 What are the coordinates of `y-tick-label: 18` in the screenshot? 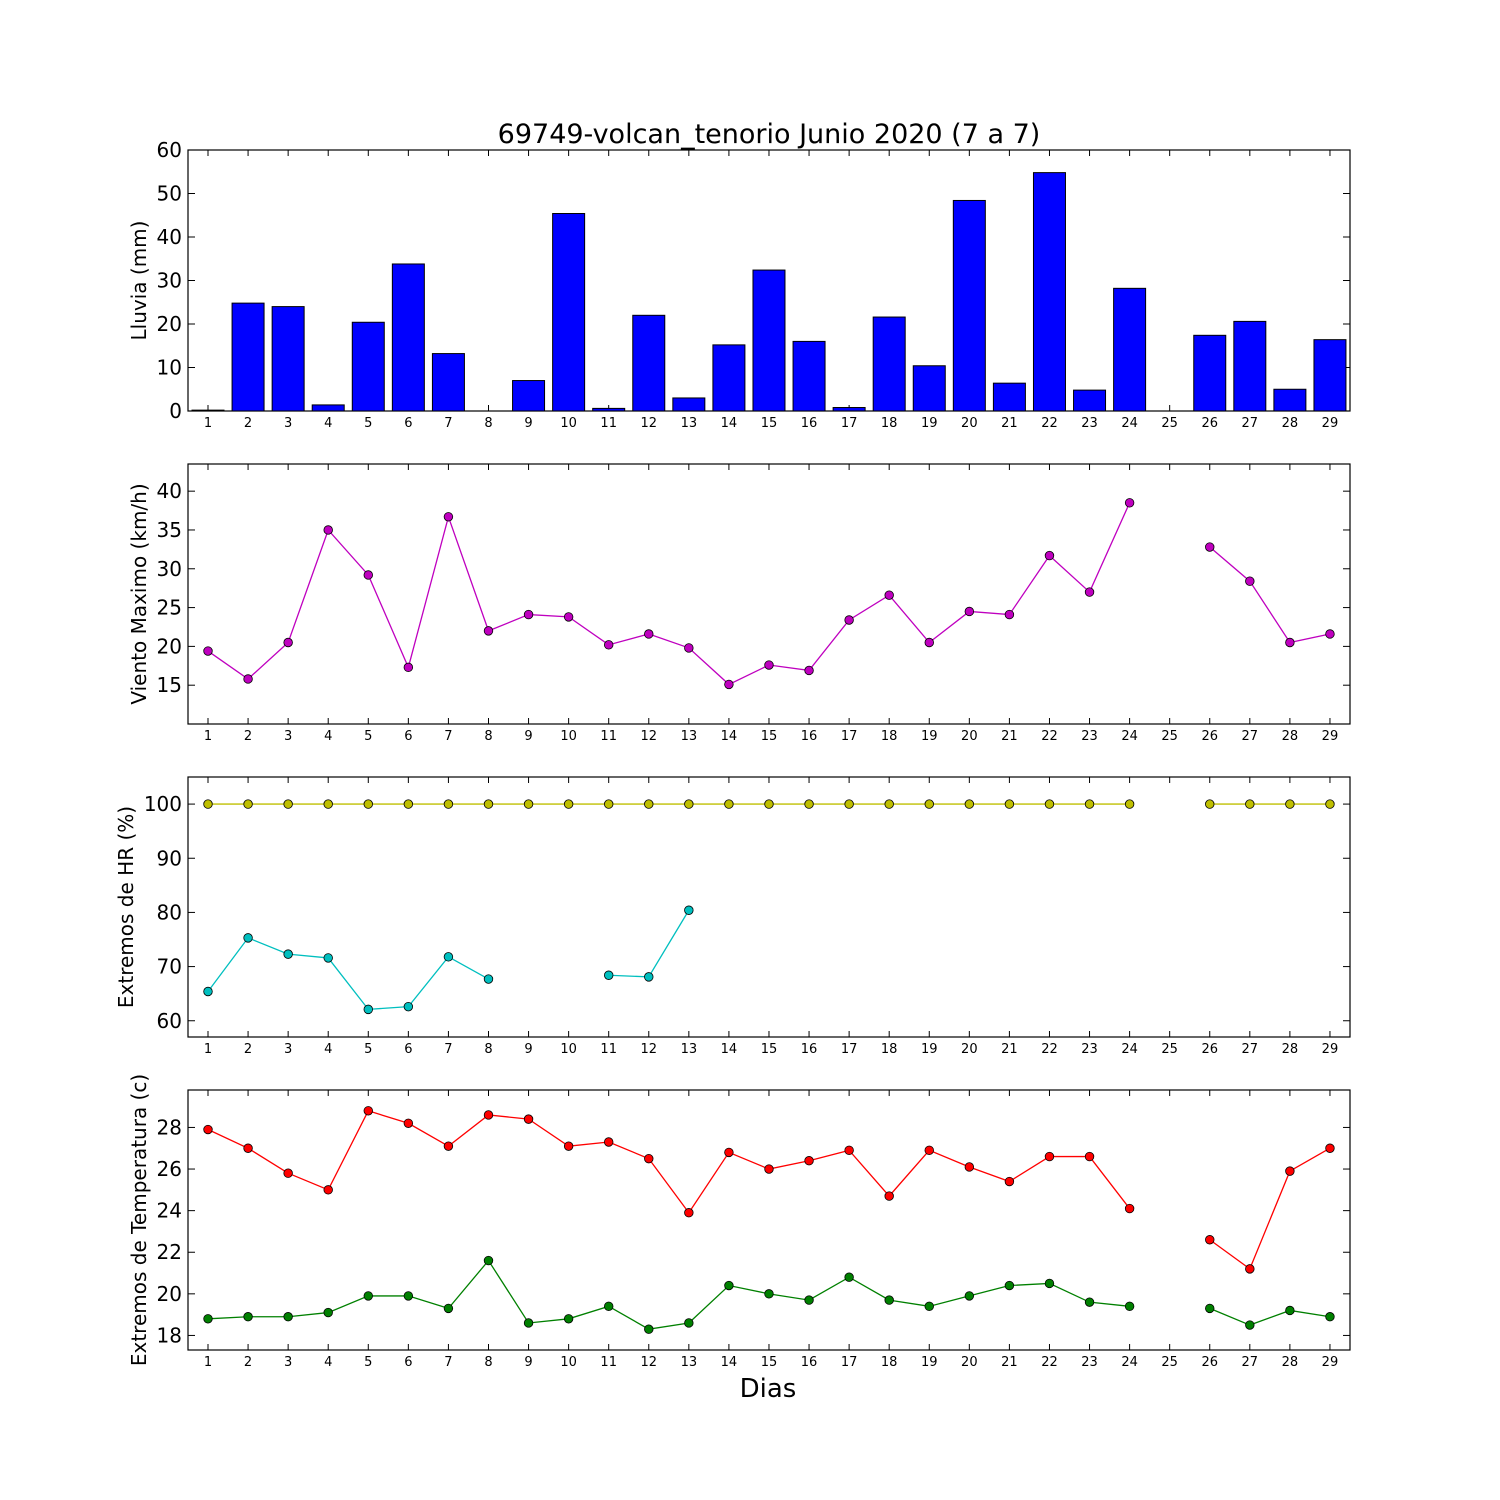 It's located at (169, 1335).